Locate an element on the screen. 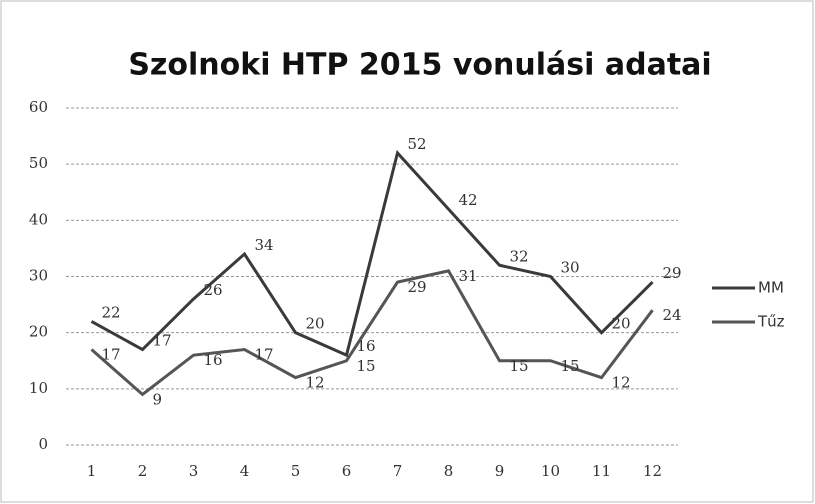 This screenshot has height=504, width=815. data-label: 52 is located at coordinates (417, 144).